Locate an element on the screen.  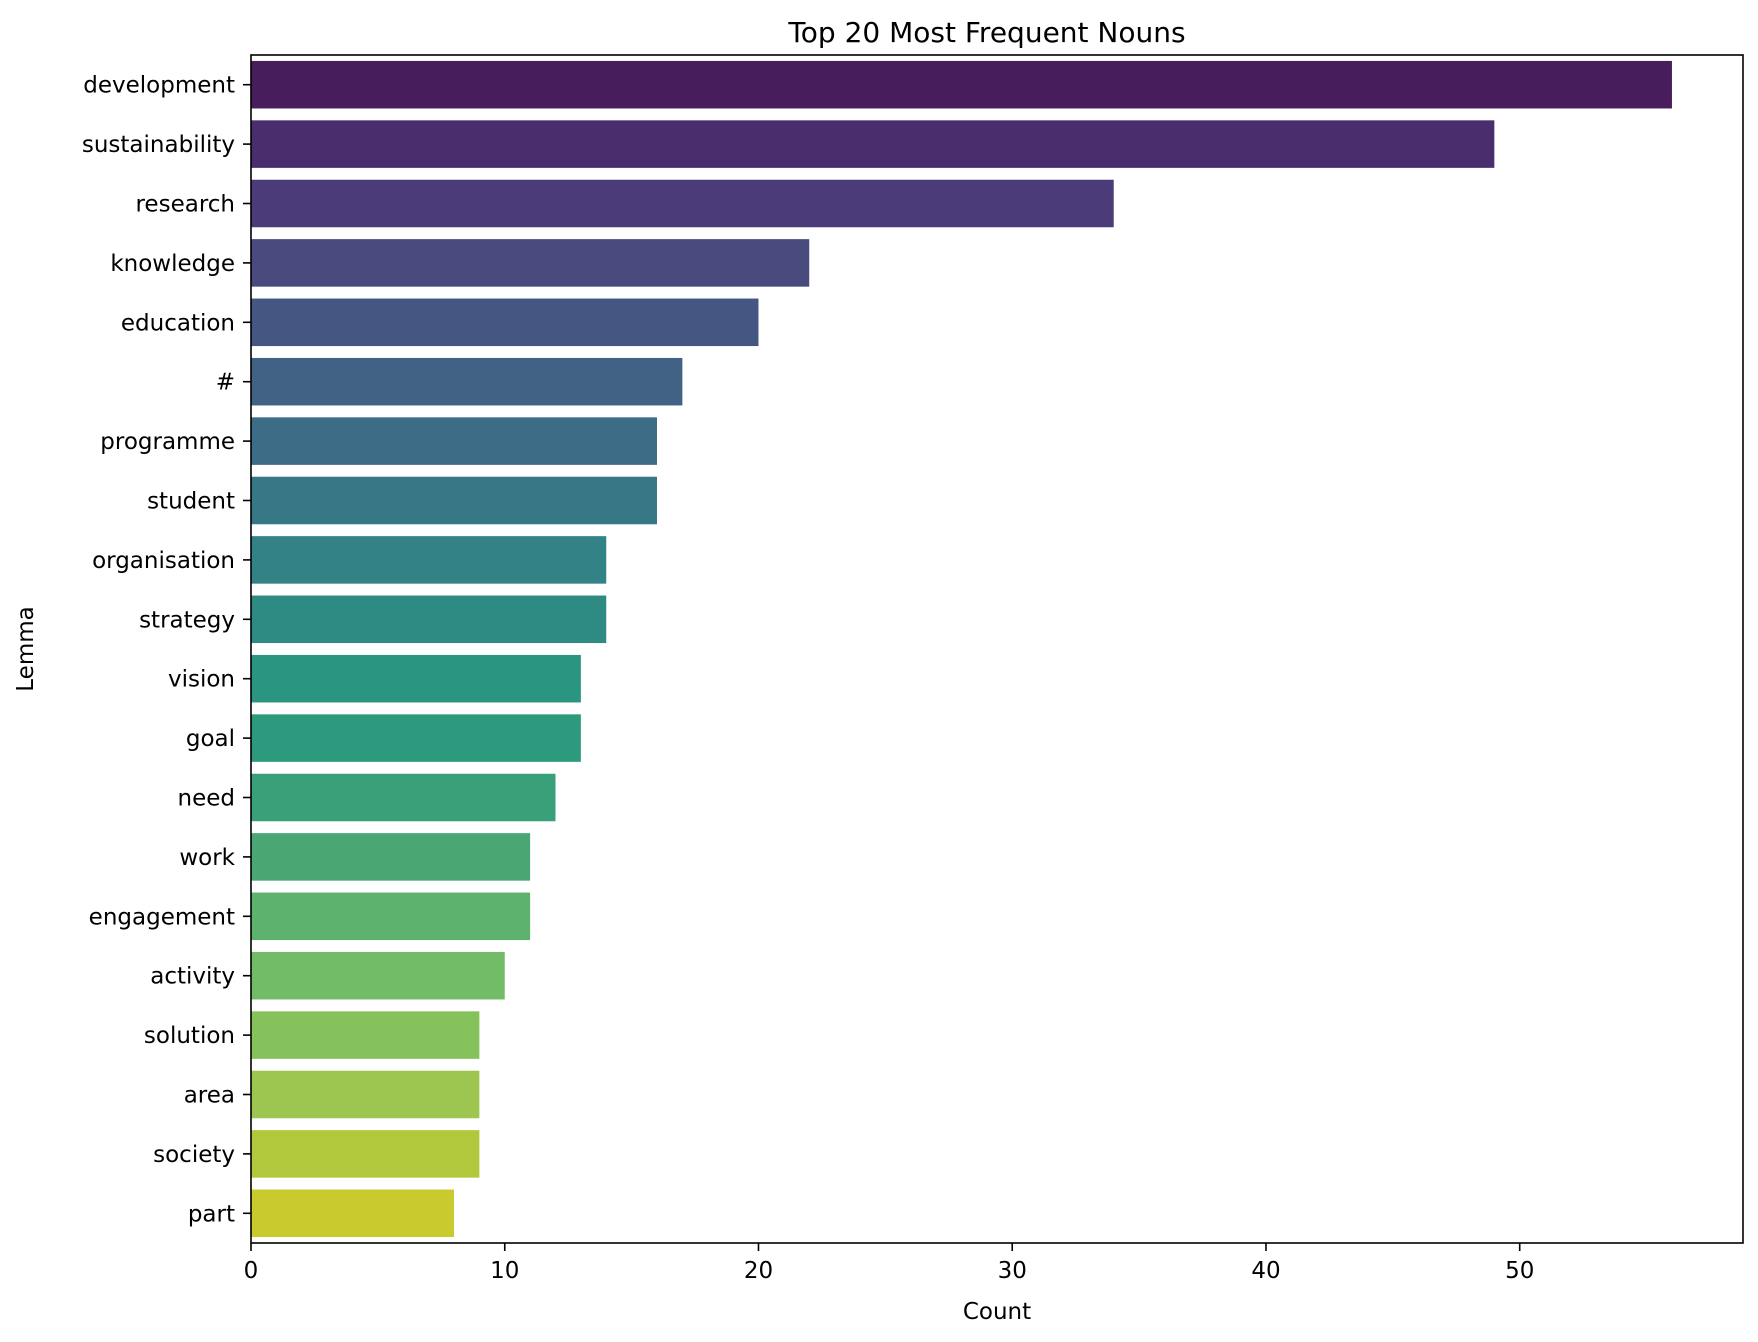
y-tick-label: area is located at coordinates (209, 1096).